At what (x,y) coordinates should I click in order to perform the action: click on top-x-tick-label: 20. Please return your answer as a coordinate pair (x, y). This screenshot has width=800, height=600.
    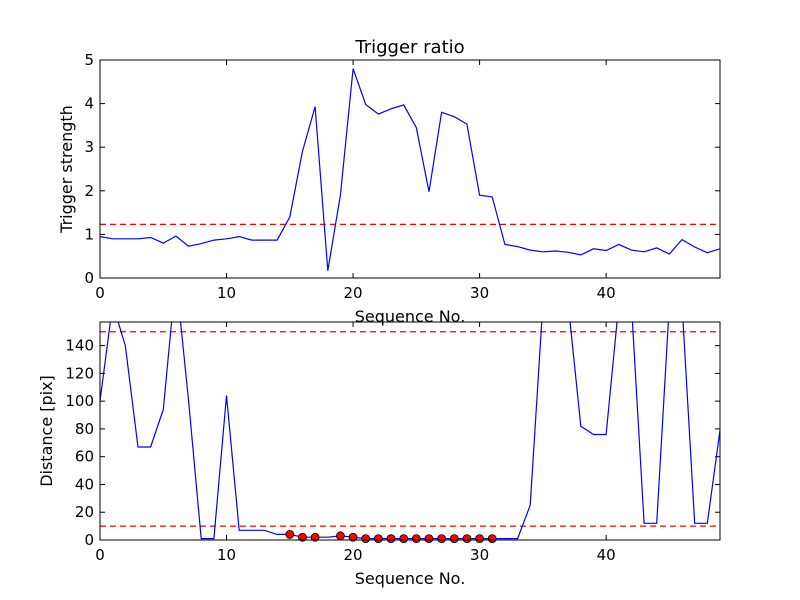
    Looking at the image, I should click on (353, 293).